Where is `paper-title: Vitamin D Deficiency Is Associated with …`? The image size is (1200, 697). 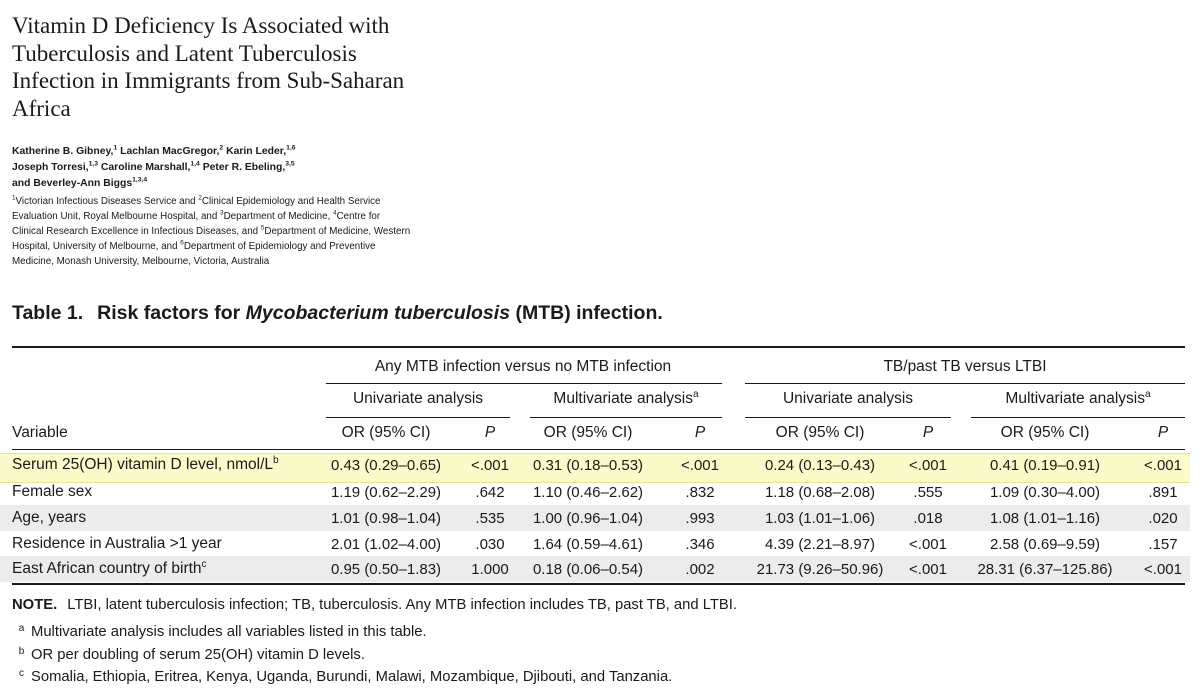 paper-title: Vitamin D Deficiency Is Associated with … is located at coordinates (208, 67).